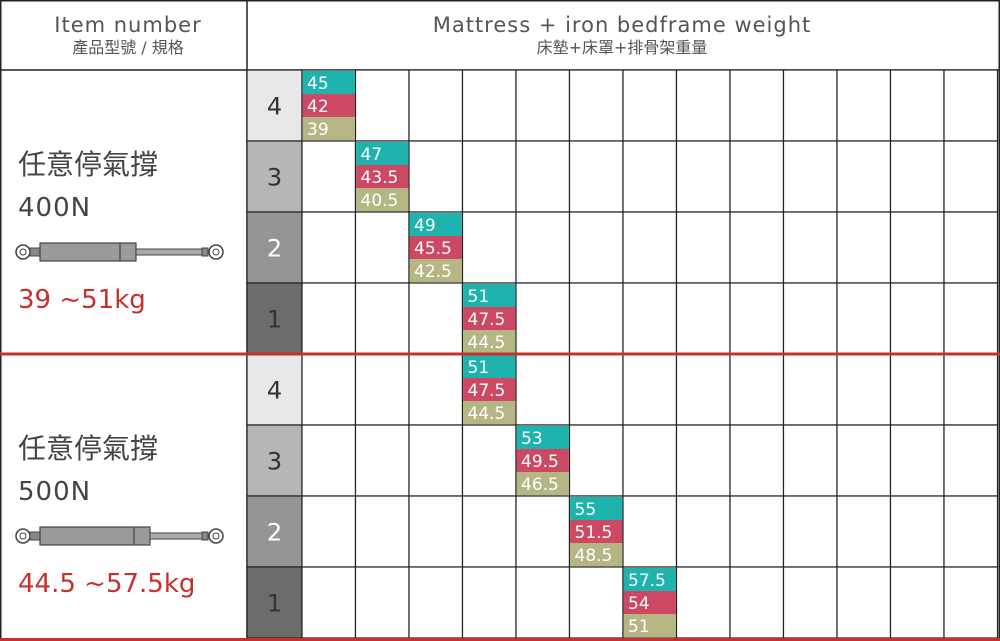 The height and width of the screenshot is (641, 1000). Describe the element at coordinates (318, 107) in the screenshot. I see `value-label: 42` at that location.